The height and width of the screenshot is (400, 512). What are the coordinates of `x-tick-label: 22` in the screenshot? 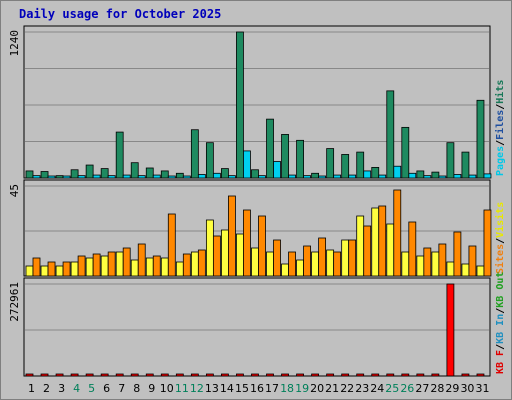 It's located at (347, 388).